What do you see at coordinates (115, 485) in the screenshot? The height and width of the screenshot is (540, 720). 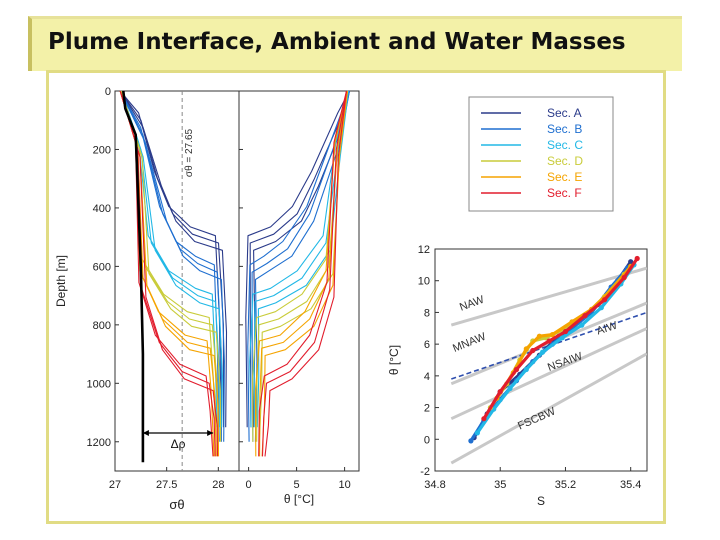 I see `density-xtick-label: 27` at bounding box center [115, 485].